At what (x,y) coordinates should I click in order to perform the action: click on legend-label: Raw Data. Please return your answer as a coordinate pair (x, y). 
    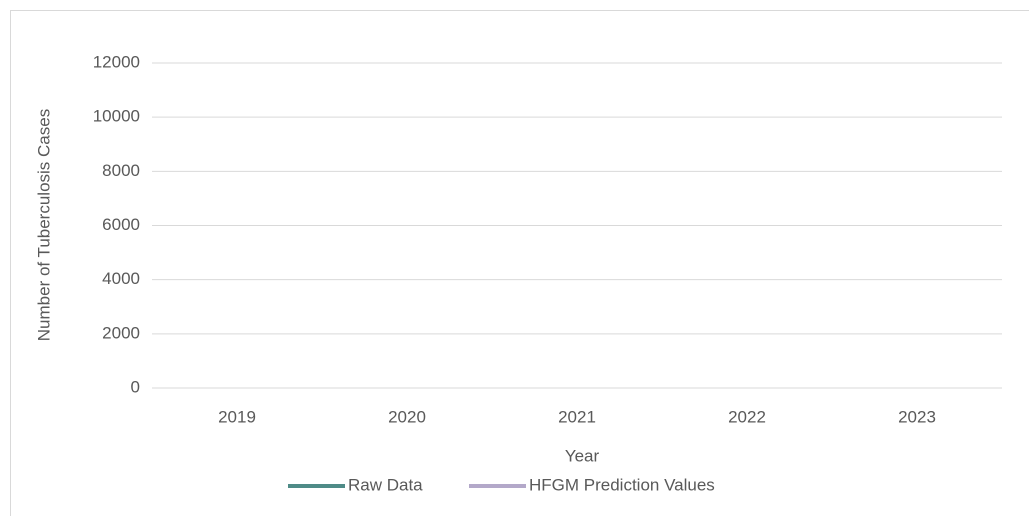
    Looking at the image, I should click on (385, 484).